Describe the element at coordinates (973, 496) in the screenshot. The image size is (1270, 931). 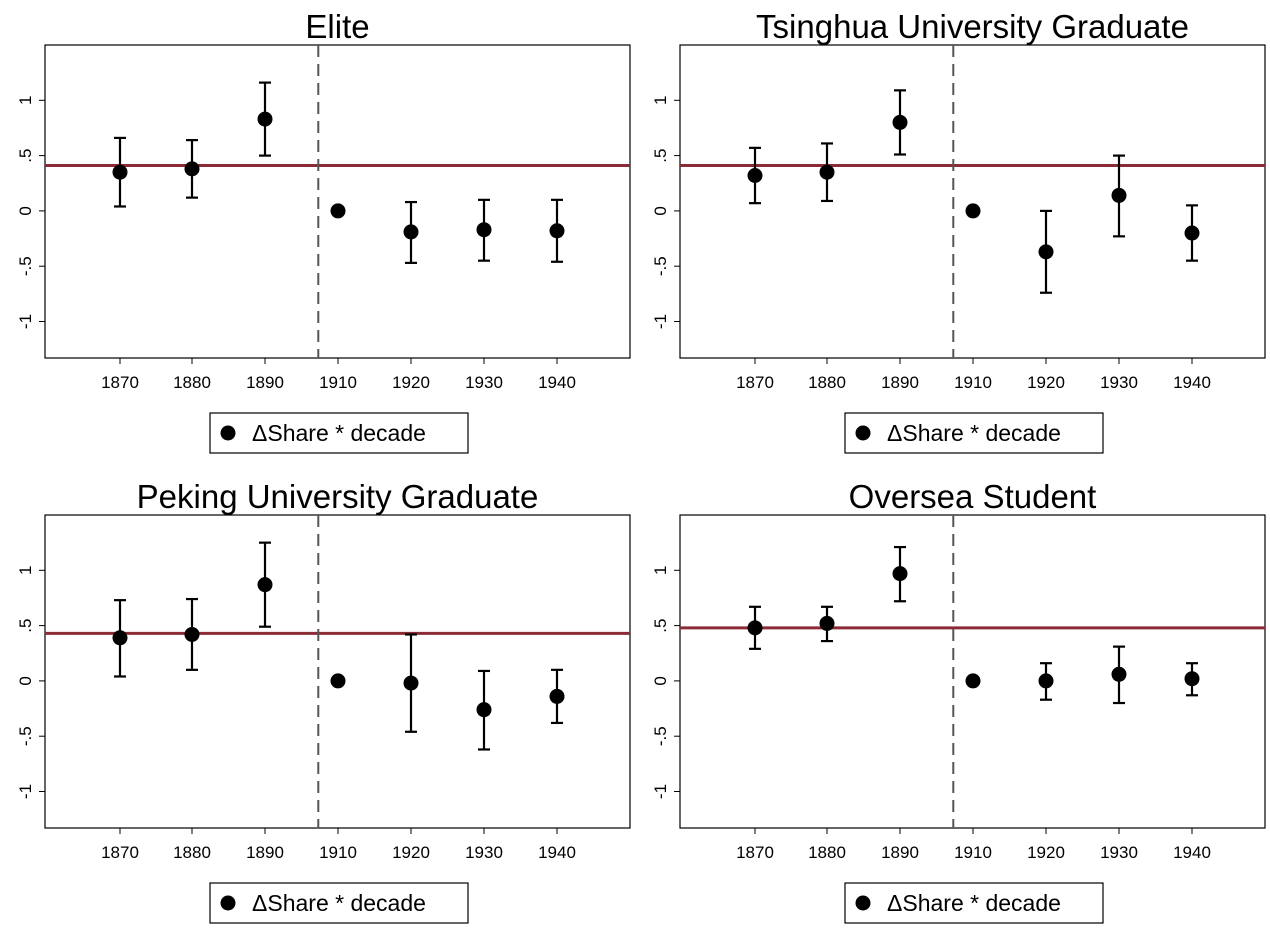
I see `chart-title: Oversea Student` at that location.